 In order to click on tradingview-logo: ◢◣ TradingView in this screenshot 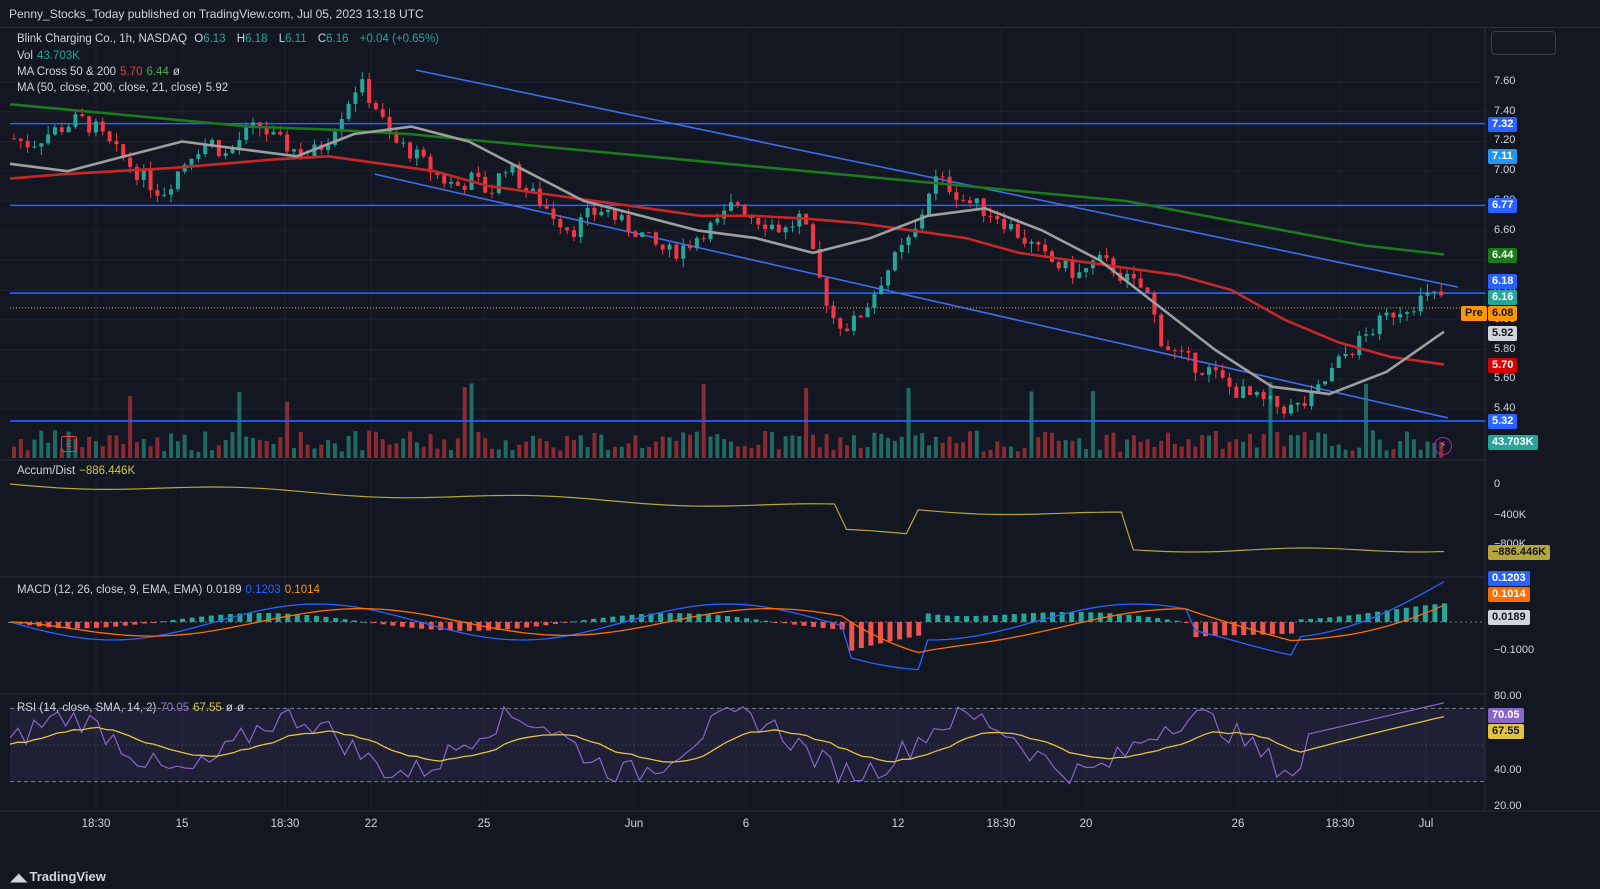, I will do `click(58, 876)`.